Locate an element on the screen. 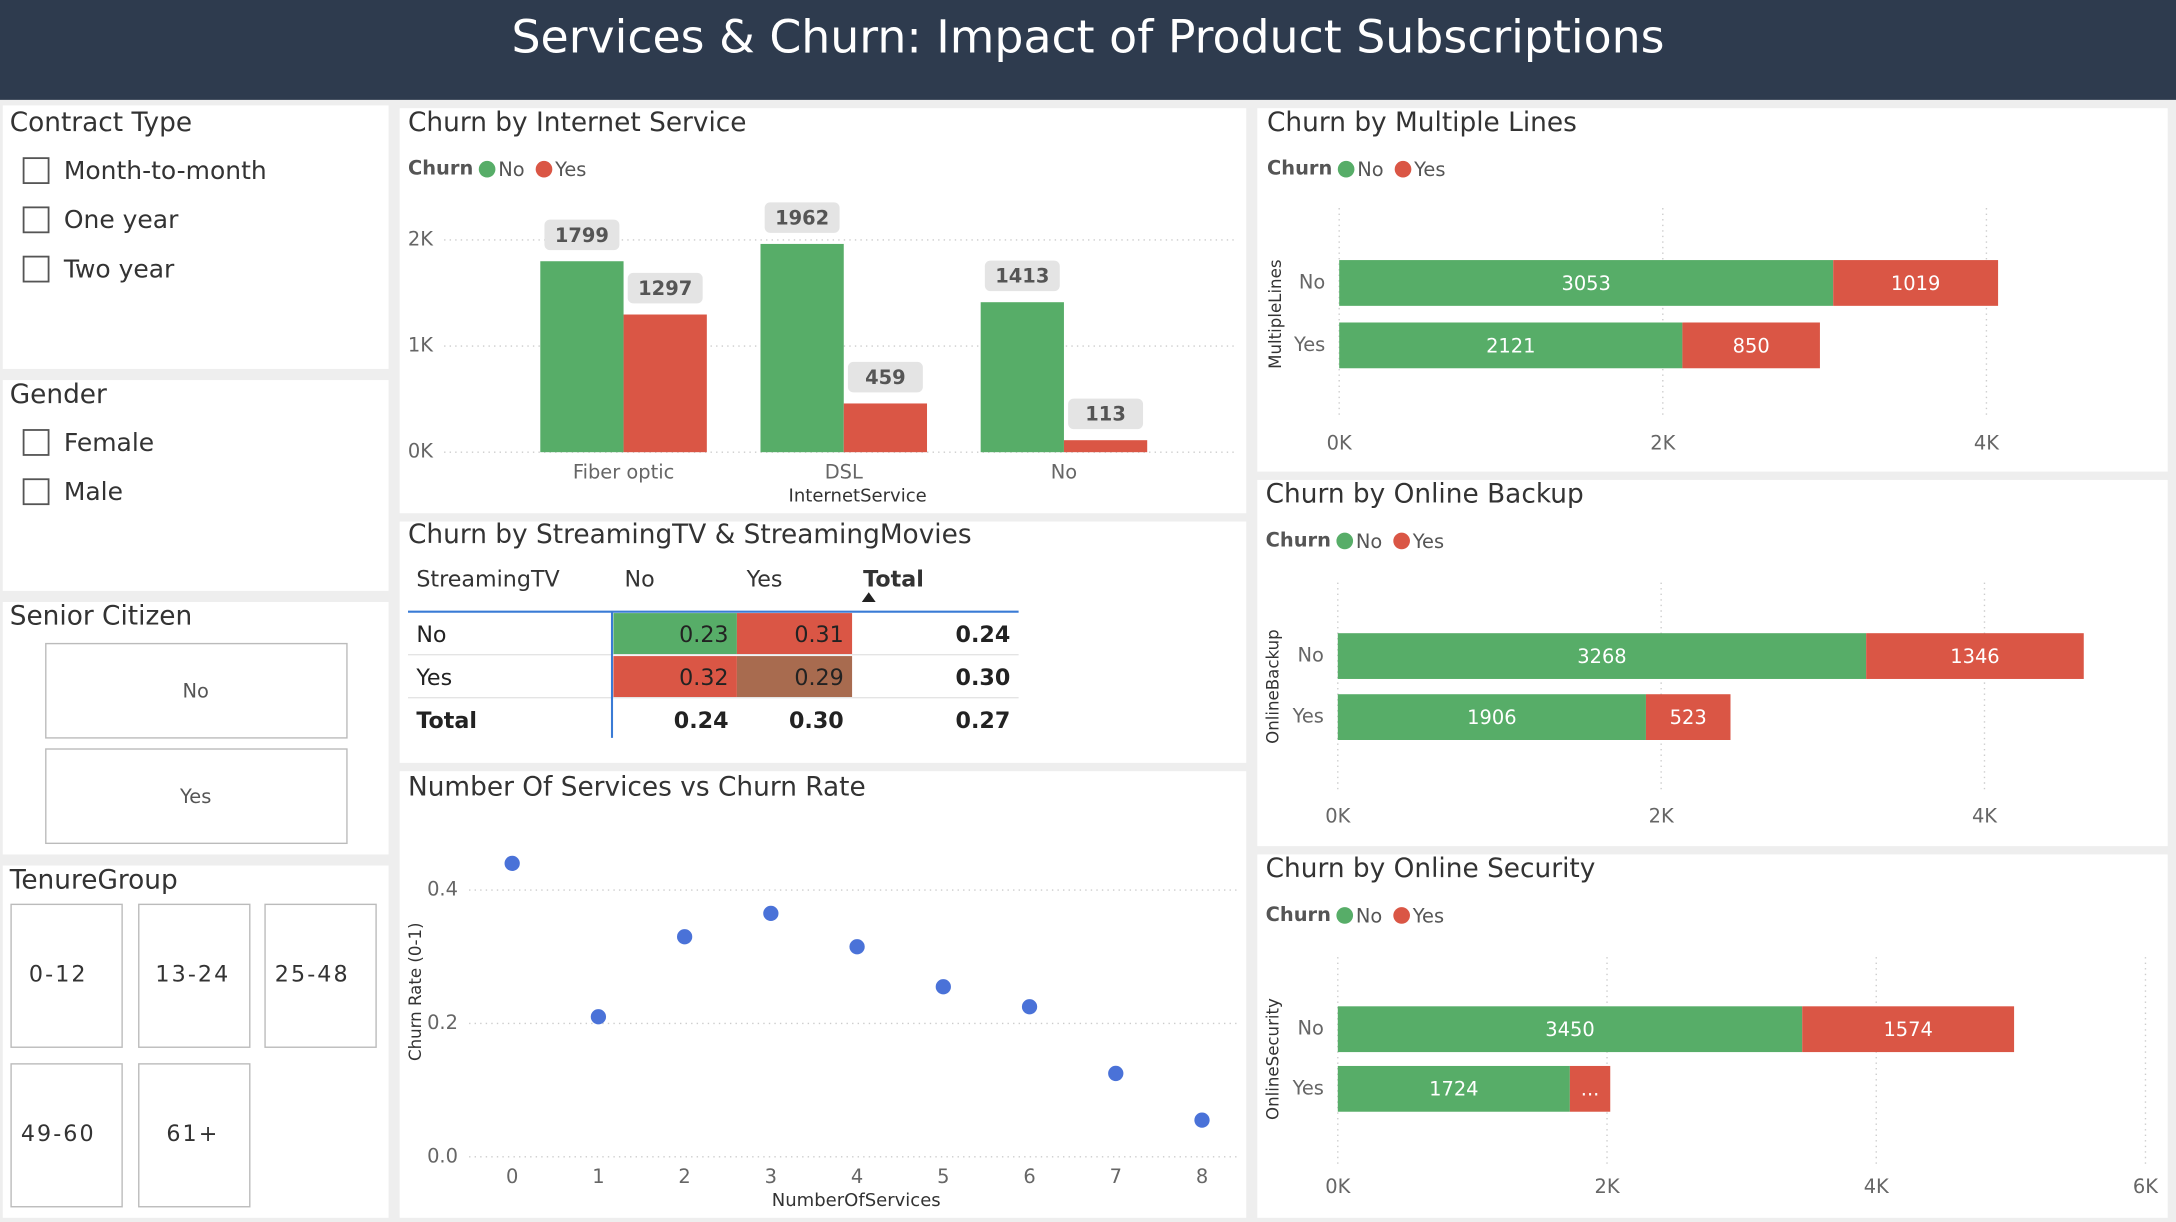 This screenshot has width=2176, height=1222. data-label: 3450 is located at coordinates (1569, 1029).